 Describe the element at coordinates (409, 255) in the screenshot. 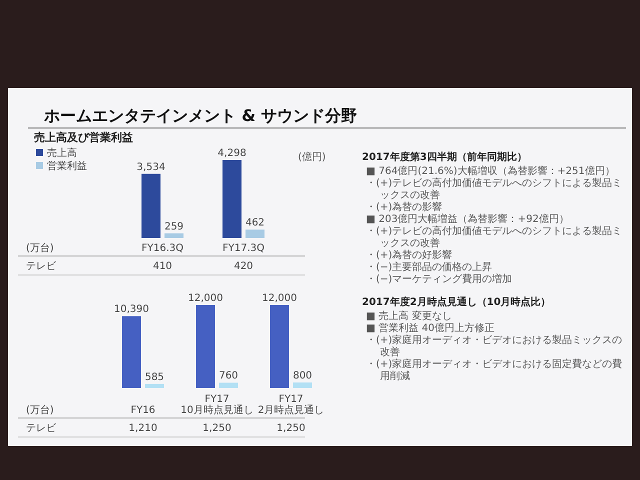

I see `text: ・(+)為替の好影響` at that location.